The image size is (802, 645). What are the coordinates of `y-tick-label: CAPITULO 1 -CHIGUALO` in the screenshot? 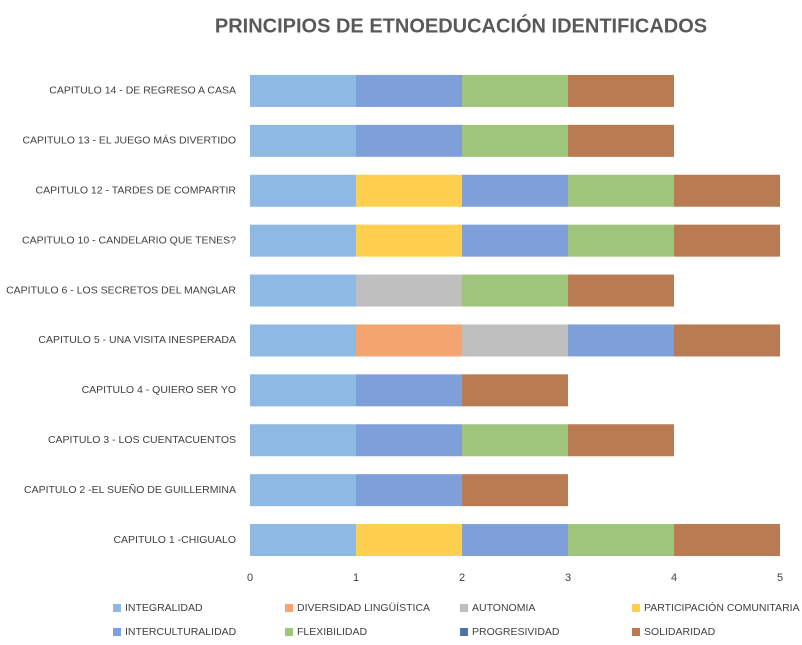 It's located at (174, 540).